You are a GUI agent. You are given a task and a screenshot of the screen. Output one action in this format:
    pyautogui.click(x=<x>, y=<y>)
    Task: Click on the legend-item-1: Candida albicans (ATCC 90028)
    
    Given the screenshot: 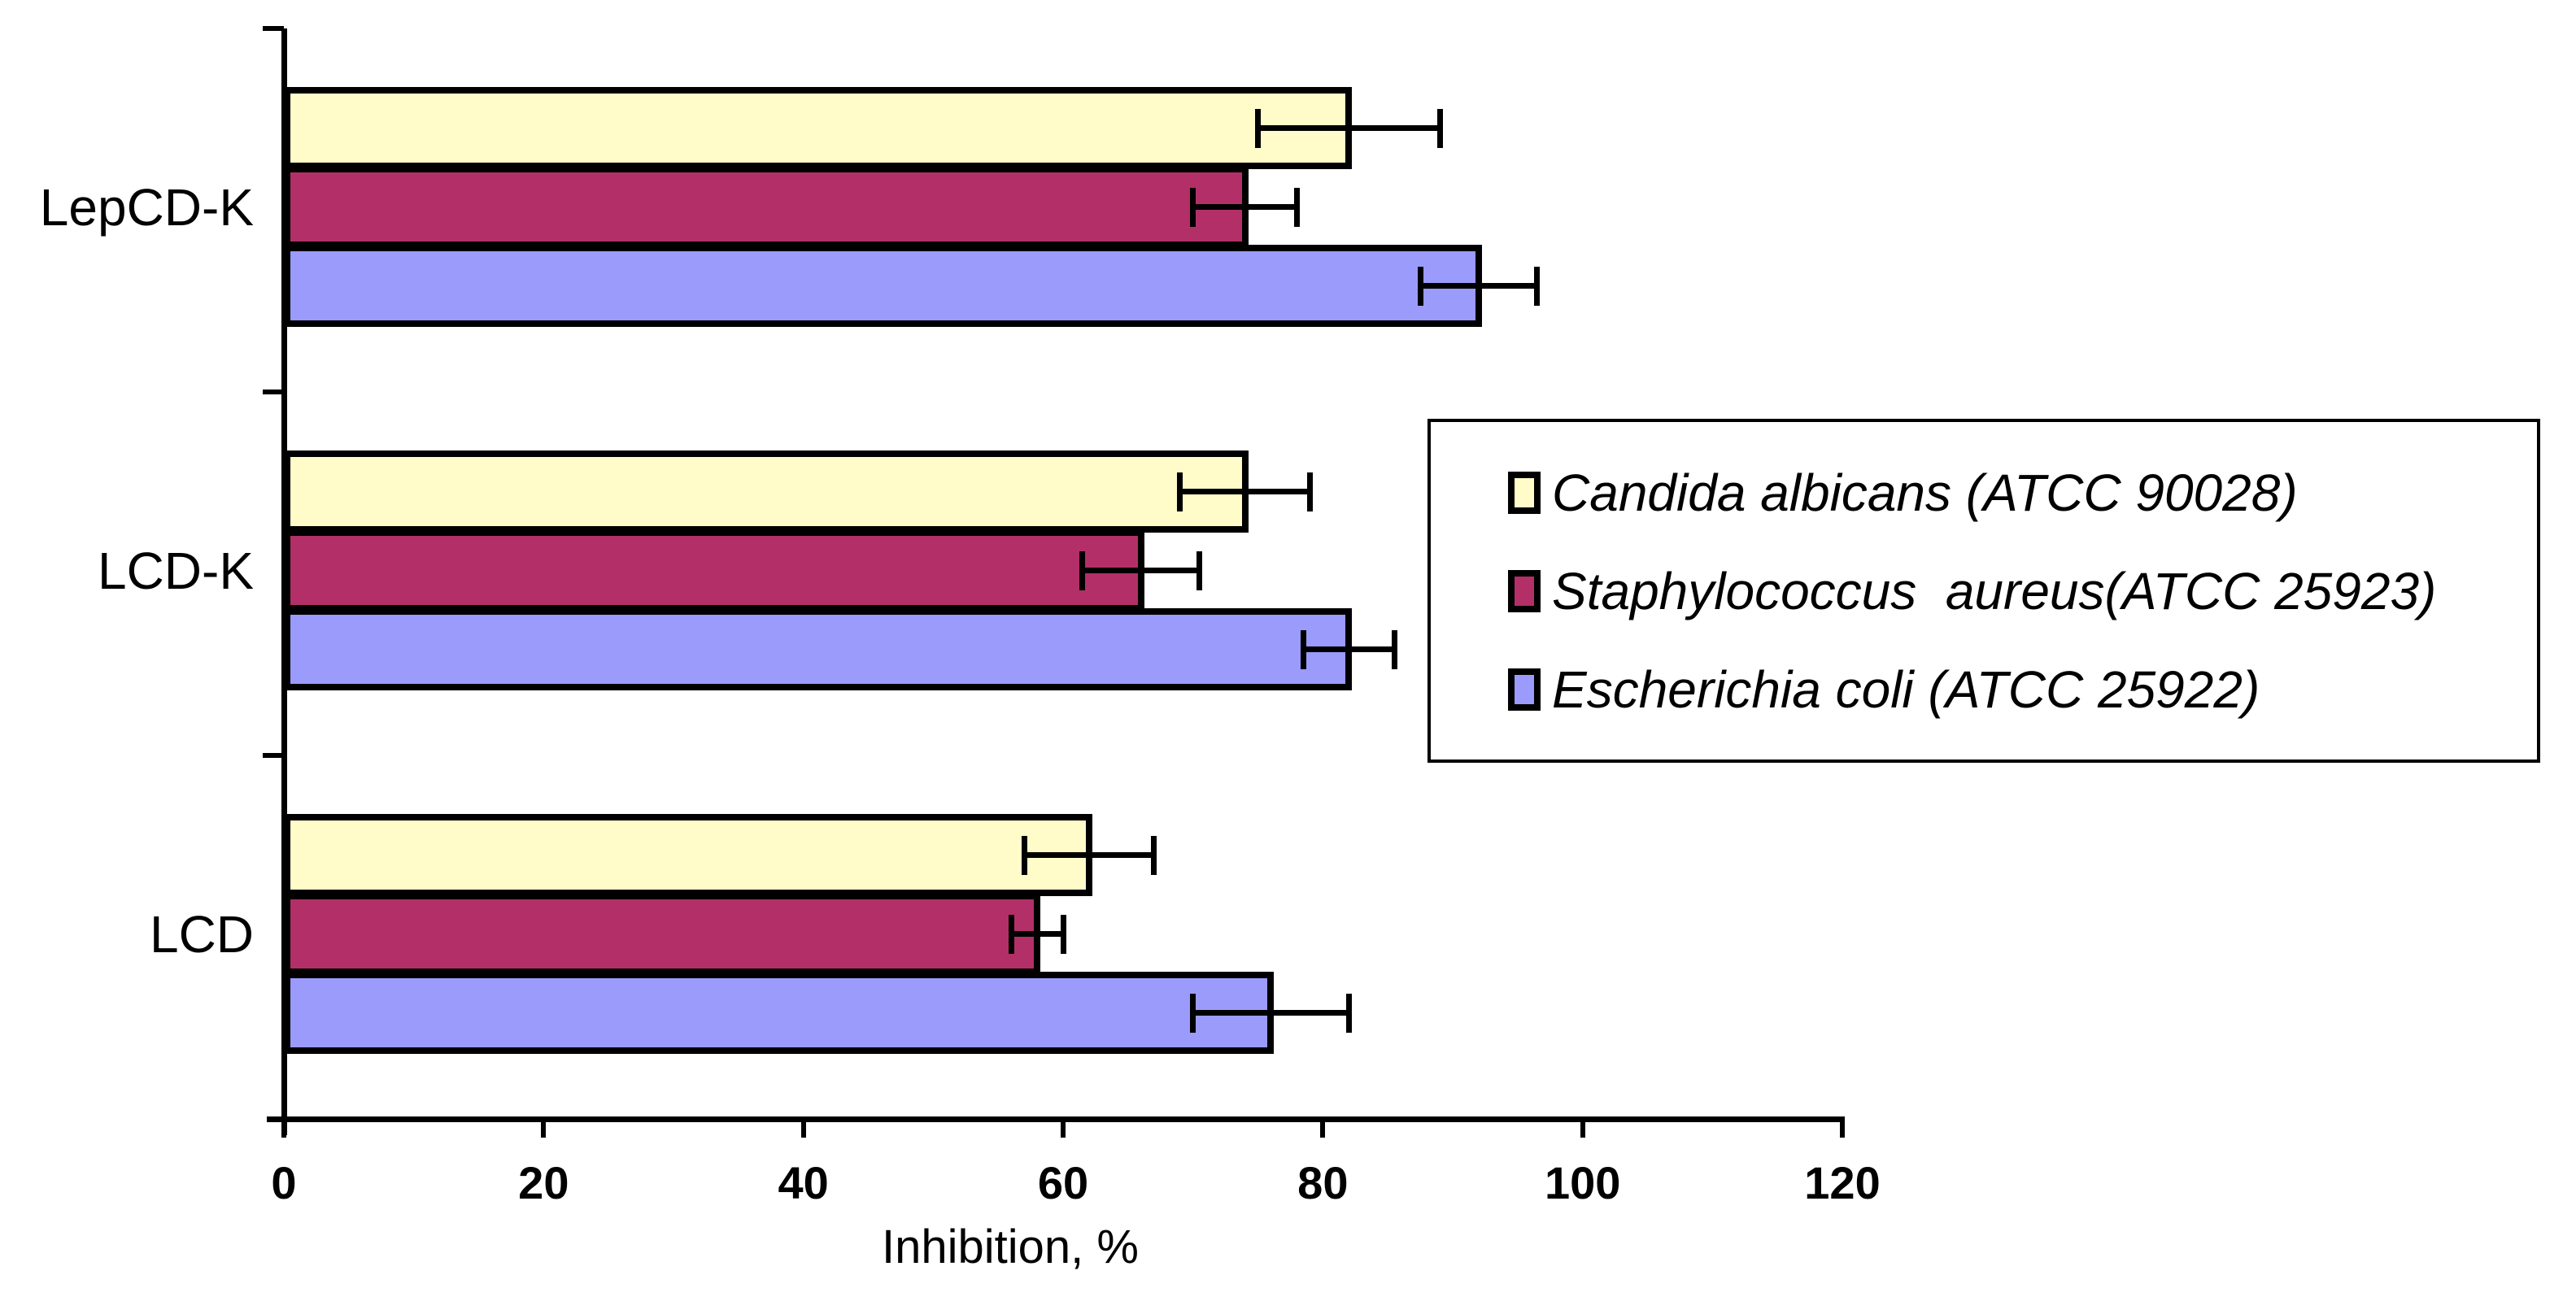 What is the action you would take?
    pyautogui.click(x=2018, y=493)
    